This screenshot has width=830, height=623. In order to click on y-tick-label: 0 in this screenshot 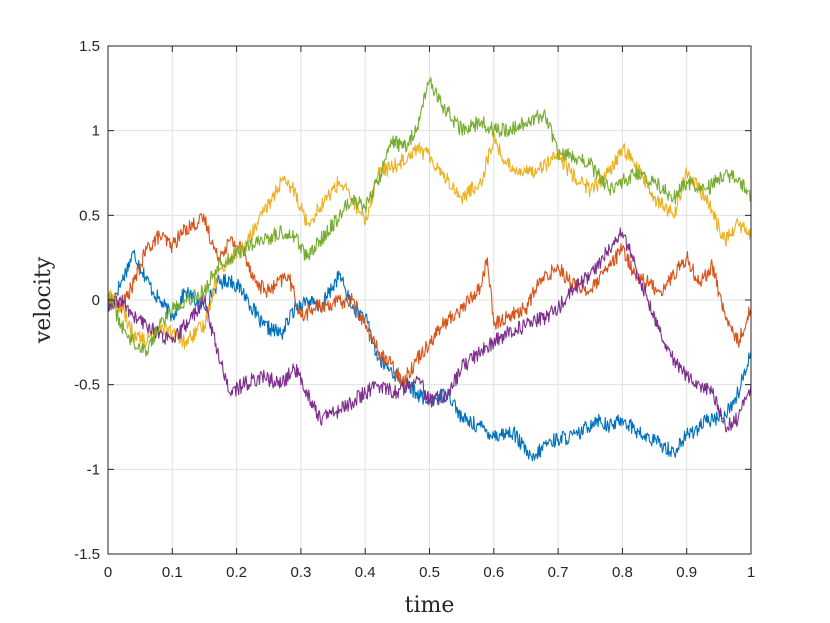, I will do `click(96, 300)`.